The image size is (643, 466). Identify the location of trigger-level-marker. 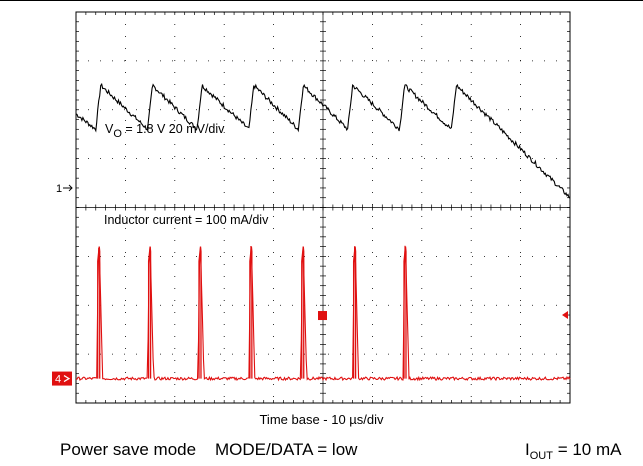
(565, 315).